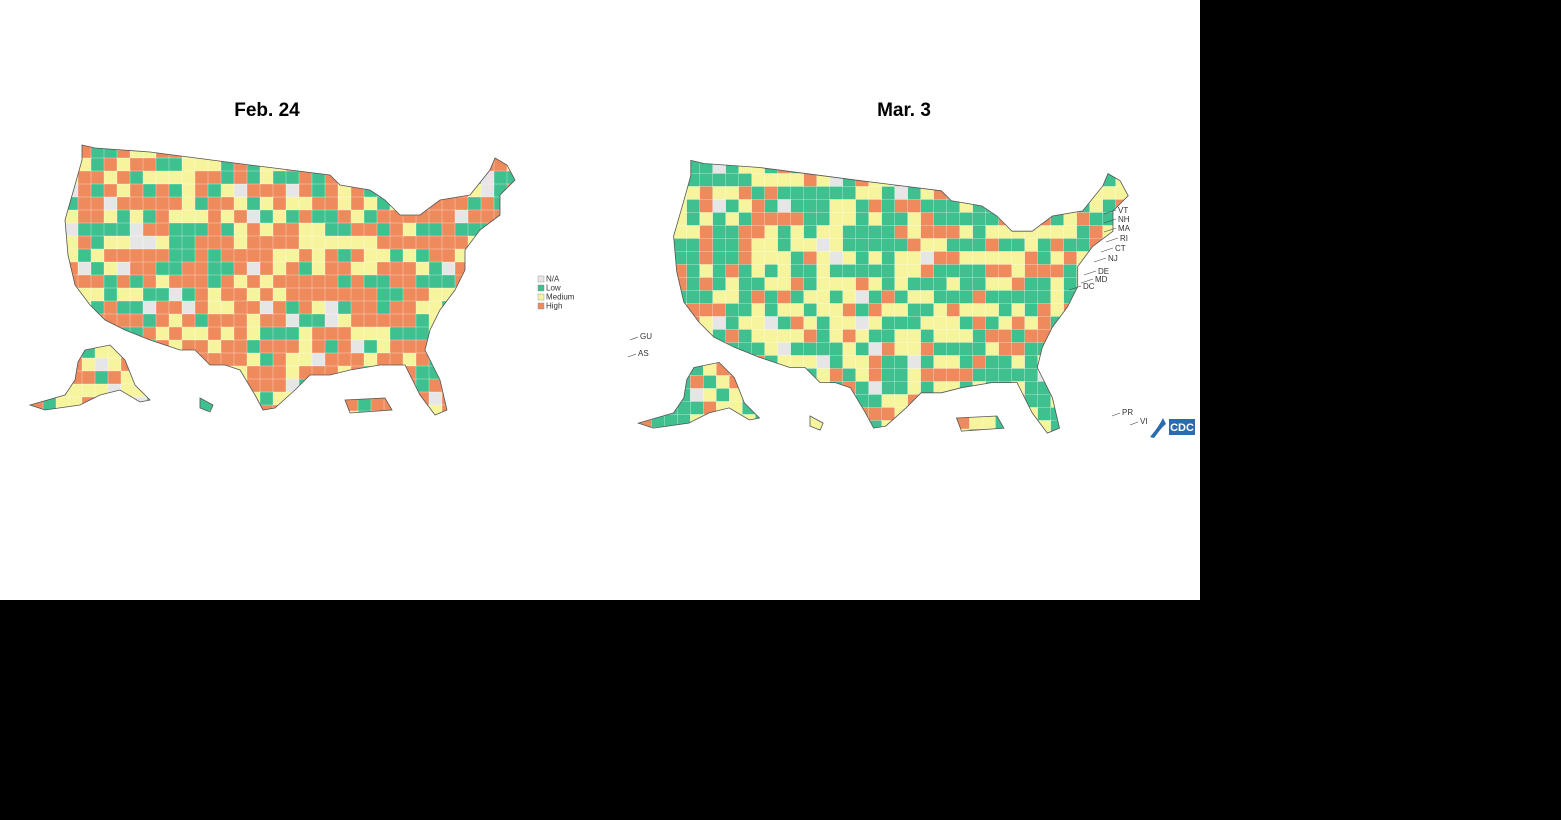  Describe the element at coordinates (1110, 221) in the screenshot. I see `callout-line` at that location.